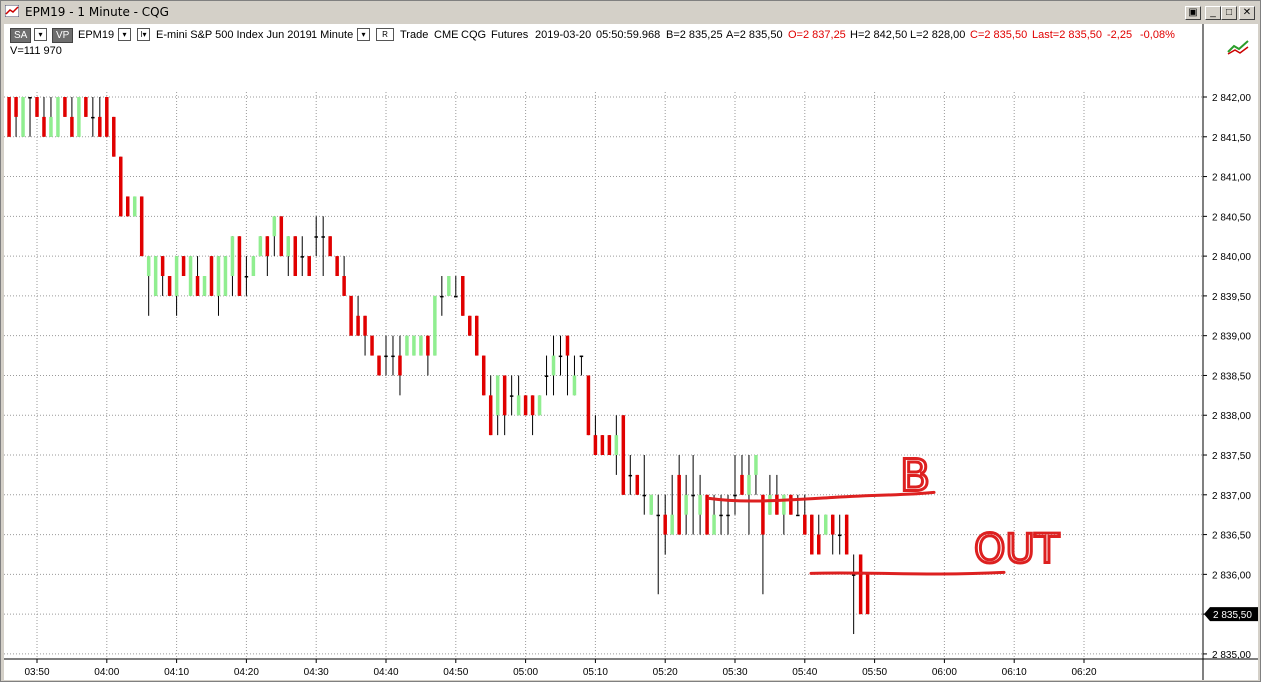  Describe the element at coordinates (1229, 13) in the screenshot. I see `maximize-button: □` at that location.